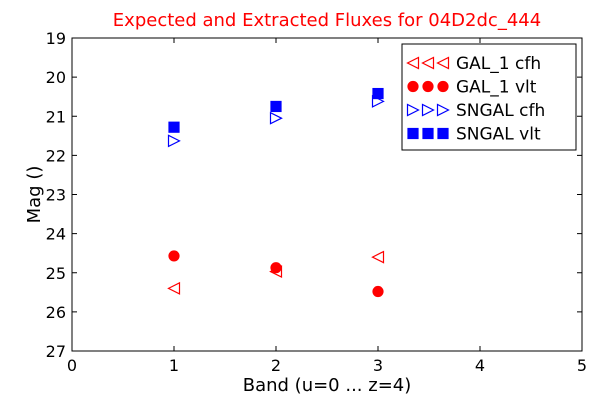 The width and height of the screenshot is (600, 400). What do you see at coordinates (56, 38) in the screenshot?
I see `y-tick-label: 19` at bounding box center [56, 38].